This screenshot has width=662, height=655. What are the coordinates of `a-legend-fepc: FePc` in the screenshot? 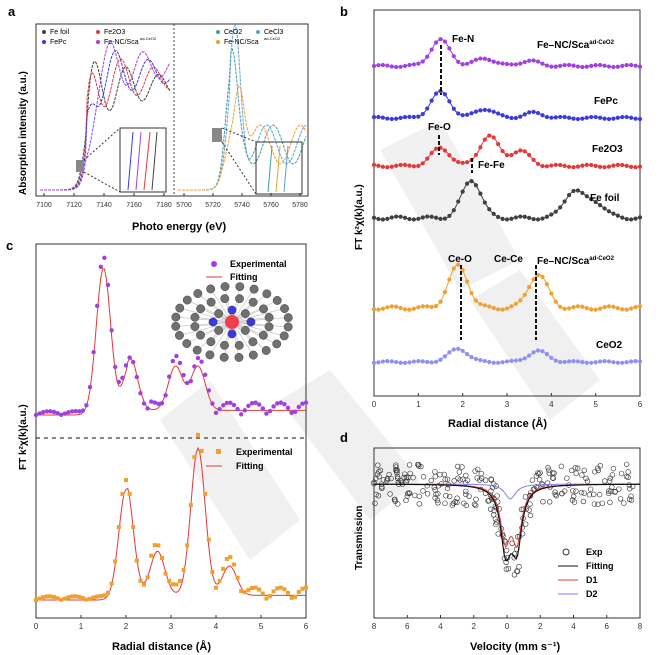 It's located at (58, 42).